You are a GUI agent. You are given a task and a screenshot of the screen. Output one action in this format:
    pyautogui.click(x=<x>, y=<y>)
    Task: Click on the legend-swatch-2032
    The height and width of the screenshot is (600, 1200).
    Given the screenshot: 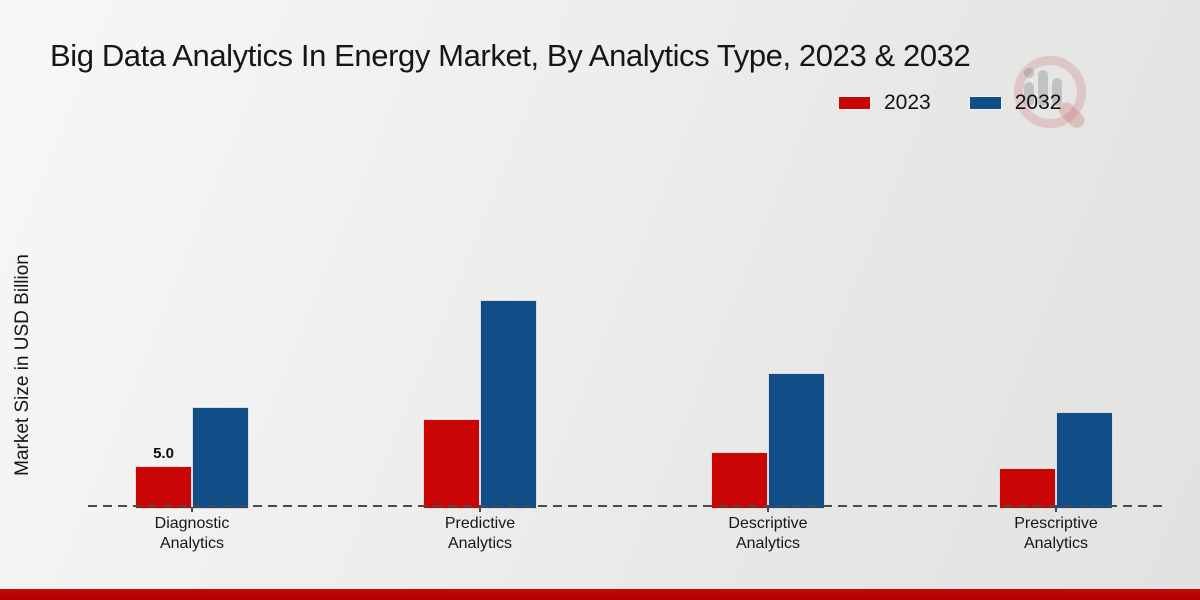 What is the action you would take?
    pyautogui.click(x=985, y=103)
    